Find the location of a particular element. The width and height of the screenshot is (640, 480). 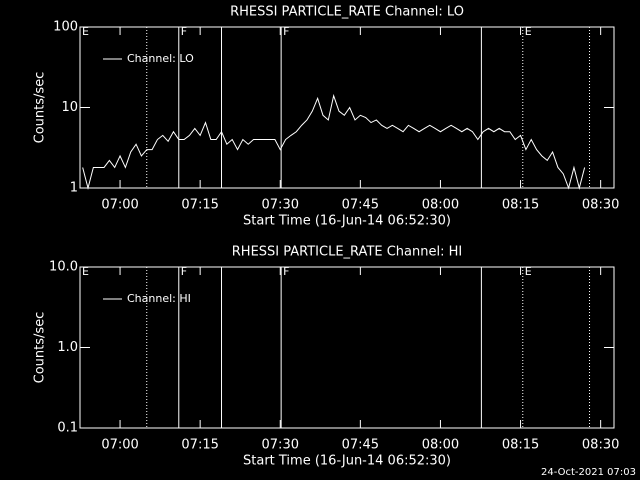

legend-label: Channel: HI is located at coordinates (159, 298).